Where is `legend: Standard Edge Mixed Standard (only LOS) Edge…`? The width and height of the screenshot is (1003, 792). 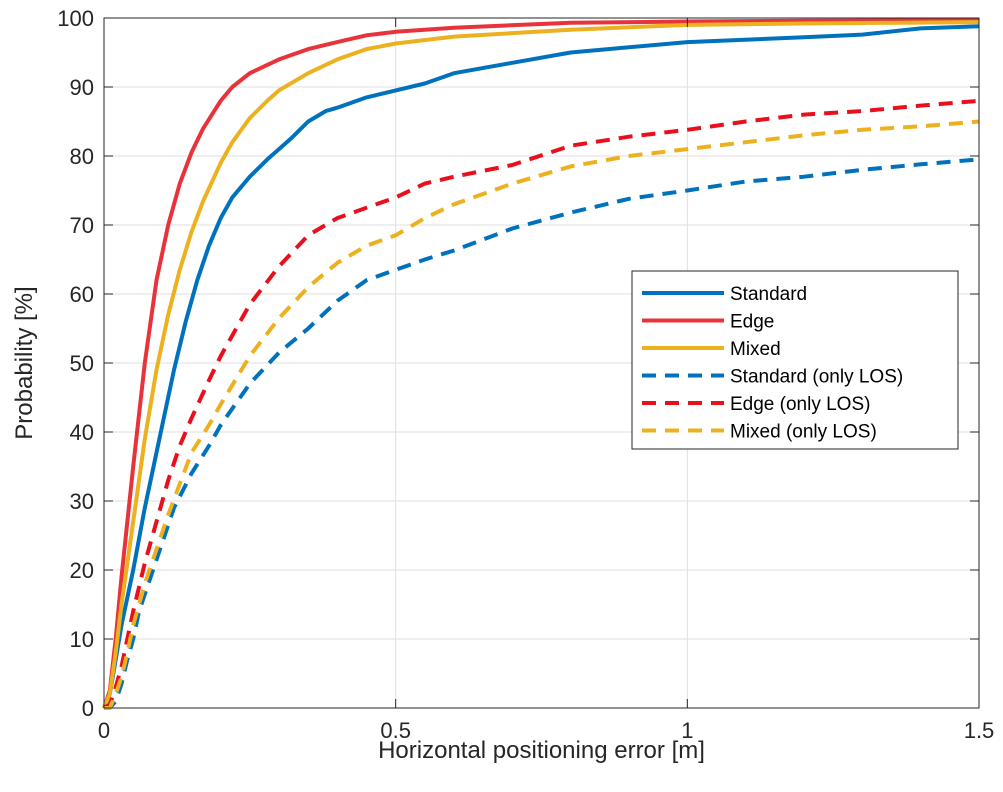 legend: Standard Edge Mixed Standard (only LOS) Edge… is located at coordinates (795, 360).